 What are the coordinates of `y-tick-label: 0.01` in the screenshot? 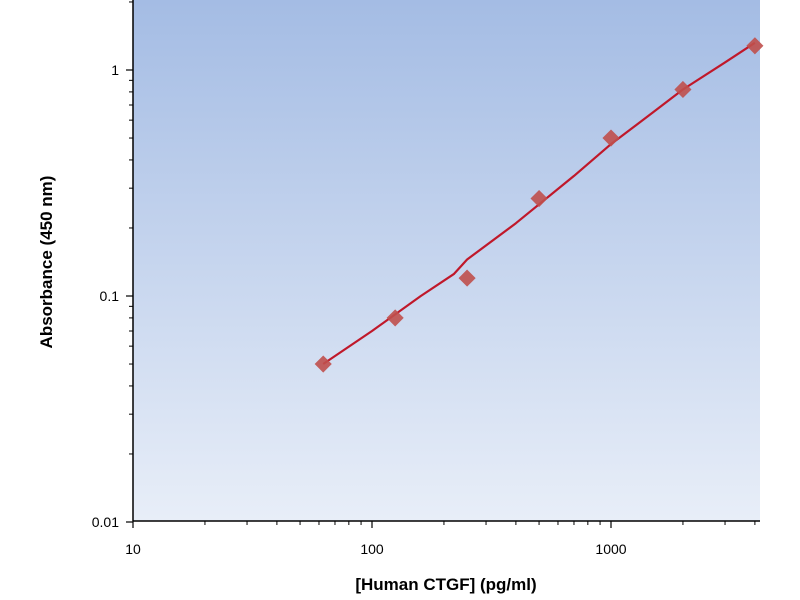 It's located at (105, 522).